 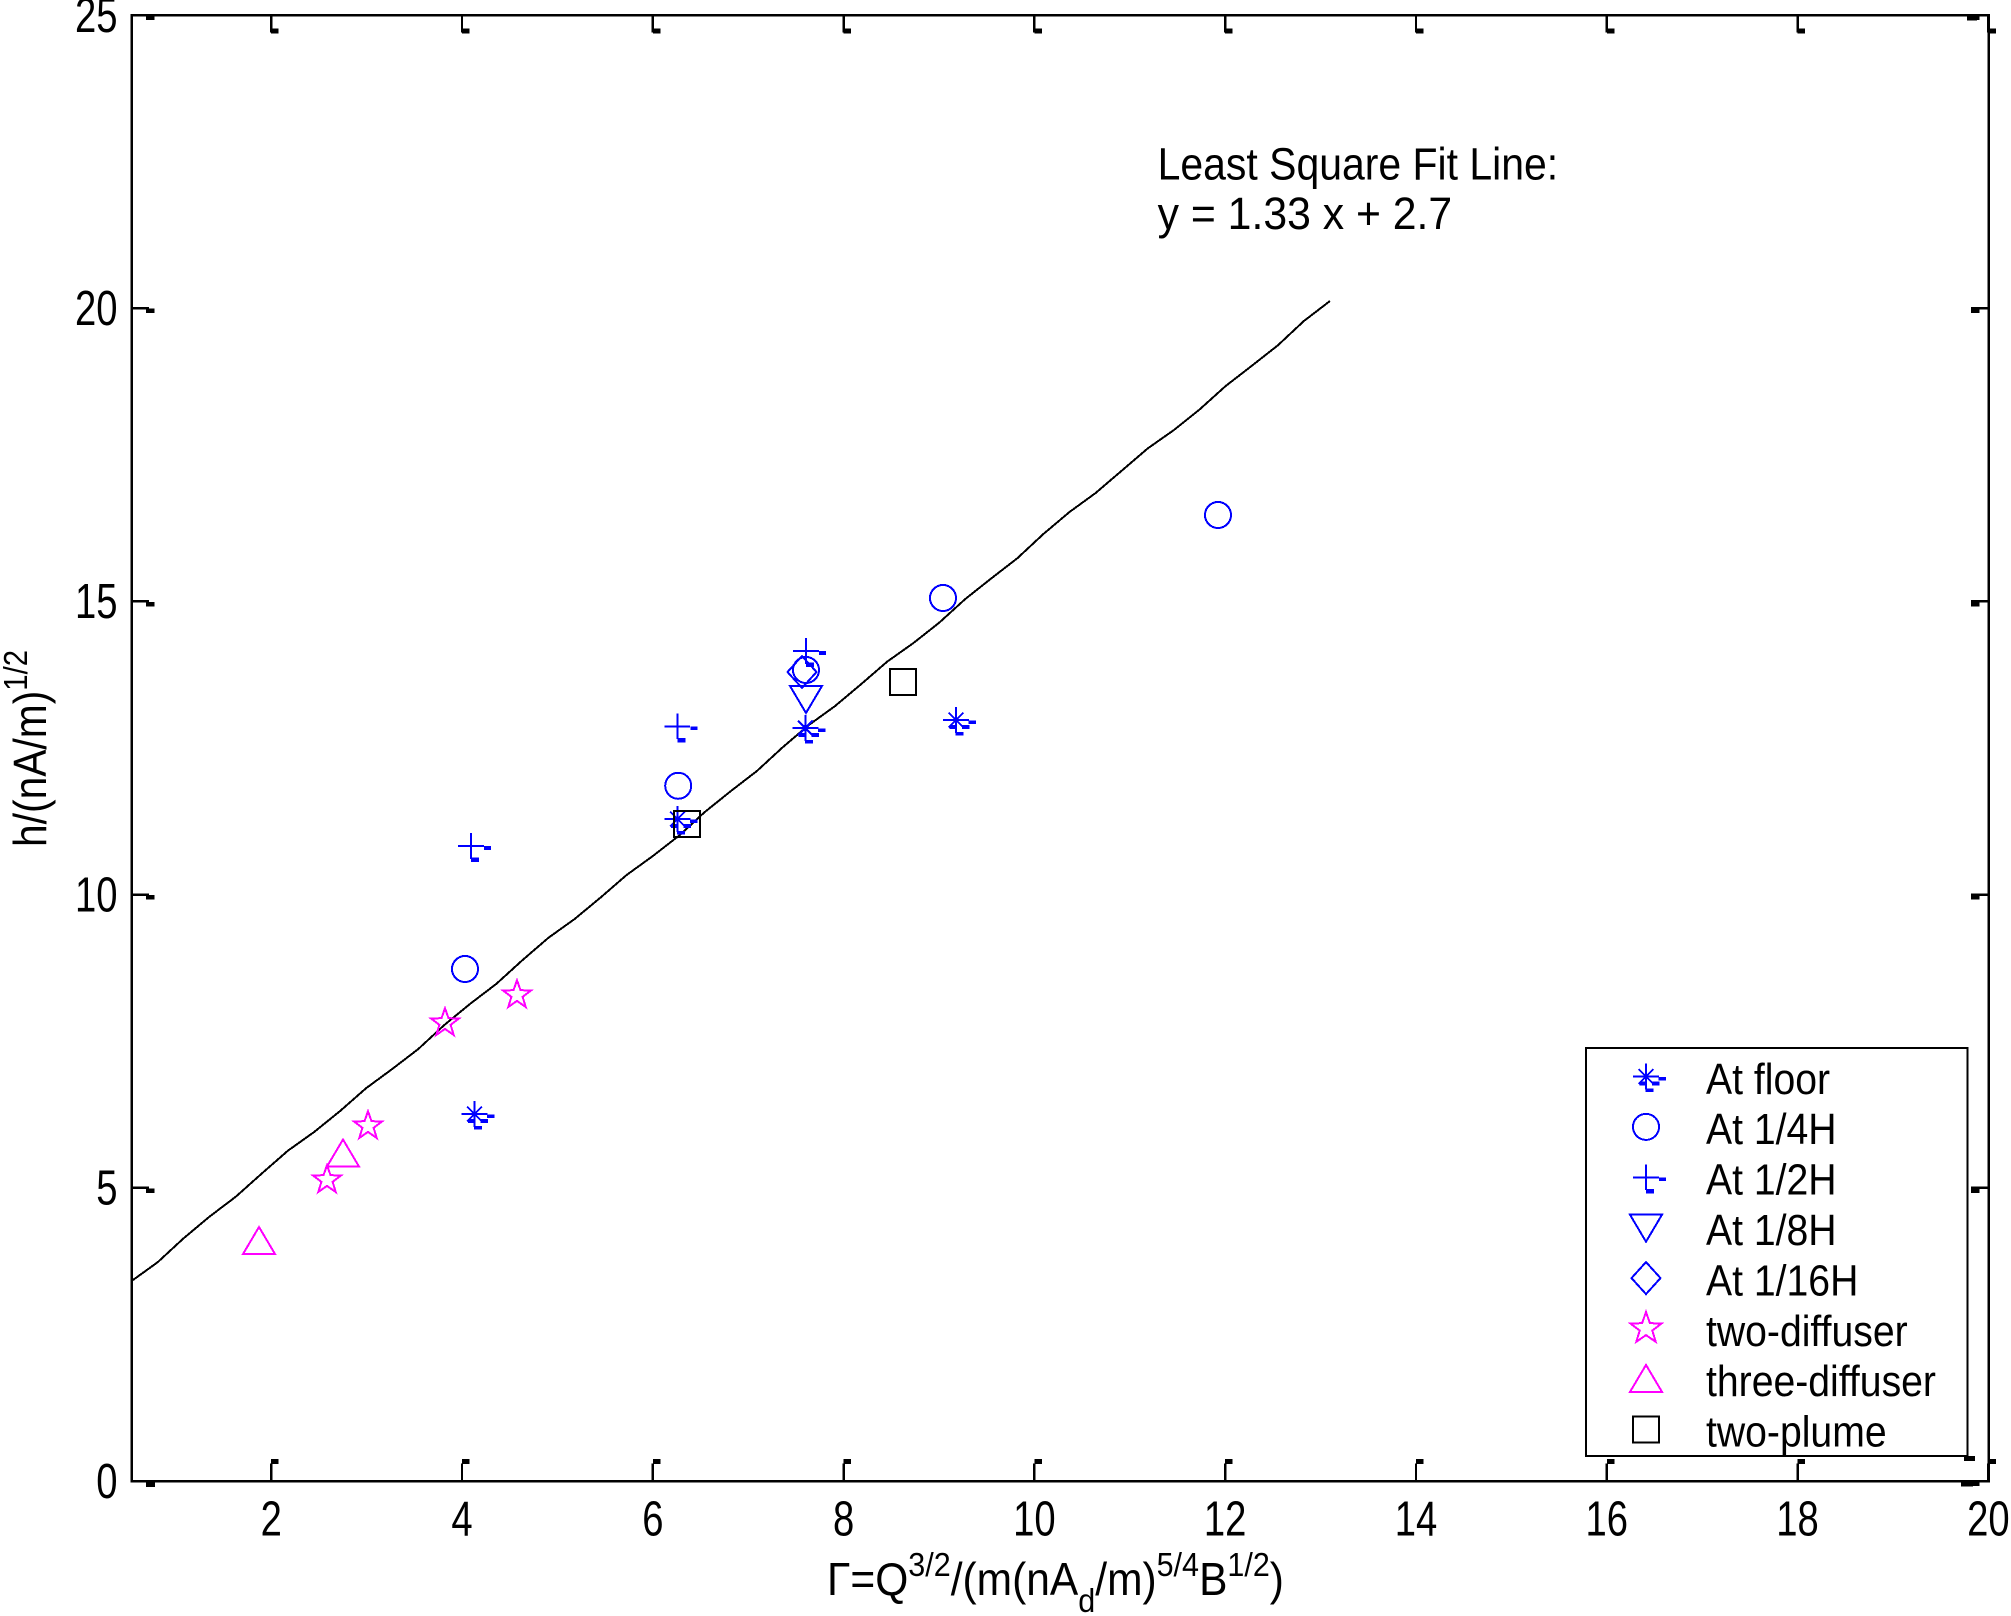 What do you see at coordinates (929, 1564) in the screenshot?
I see `svg-text: 3/2` at bounding box center [929, 1564].